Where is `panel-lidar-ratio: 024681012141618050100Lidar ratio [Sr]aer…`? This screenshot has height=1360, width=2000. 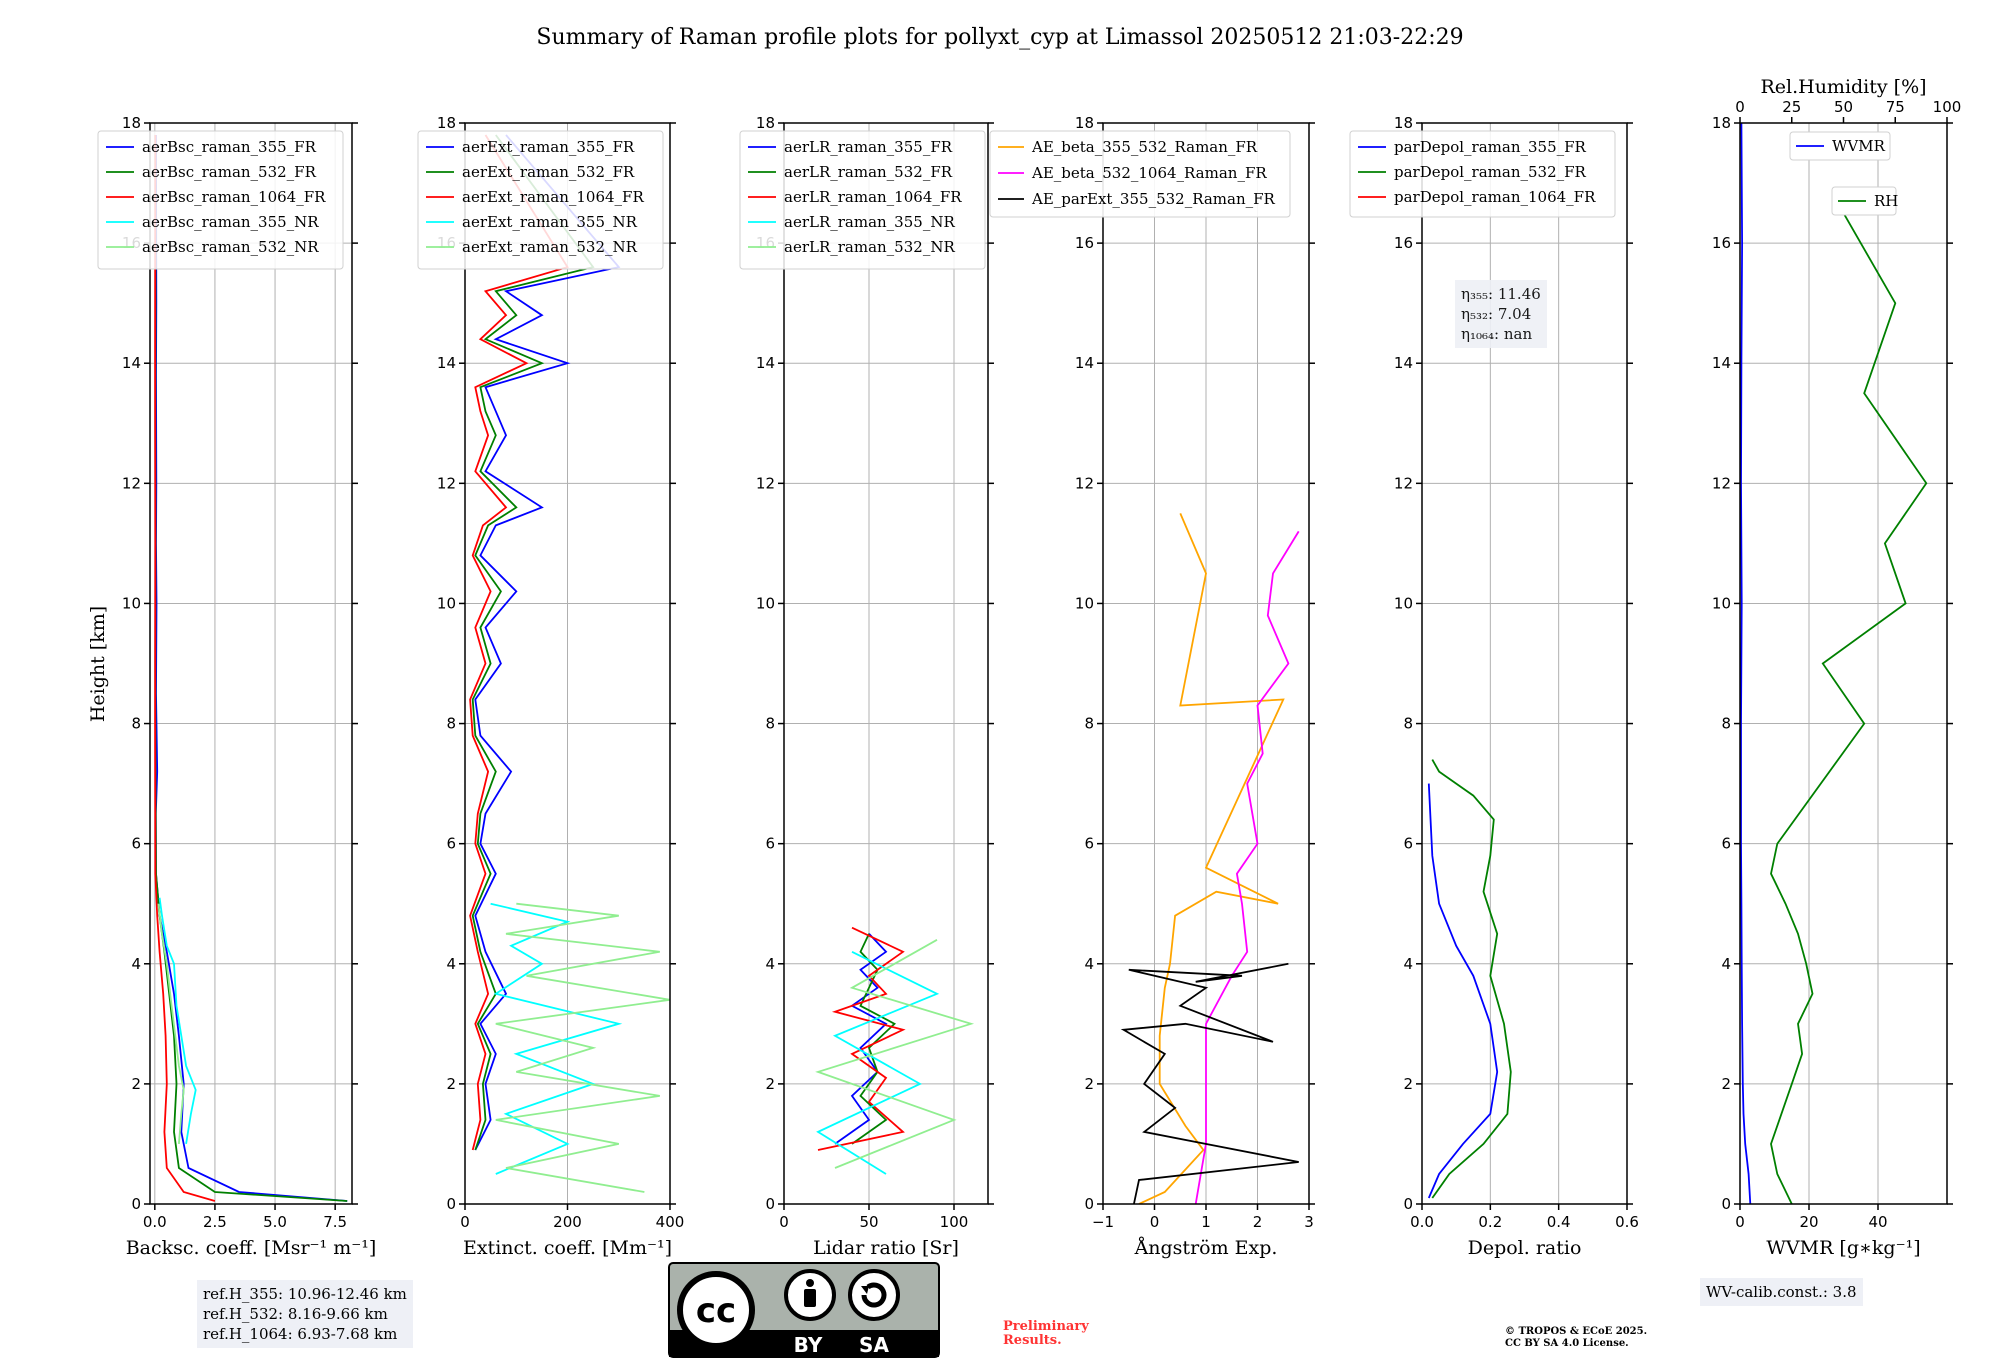
panel-lidar-ratio: 024681012141618050100Lidar ratio [Sr]aer… is located at coordinates (866, 686).